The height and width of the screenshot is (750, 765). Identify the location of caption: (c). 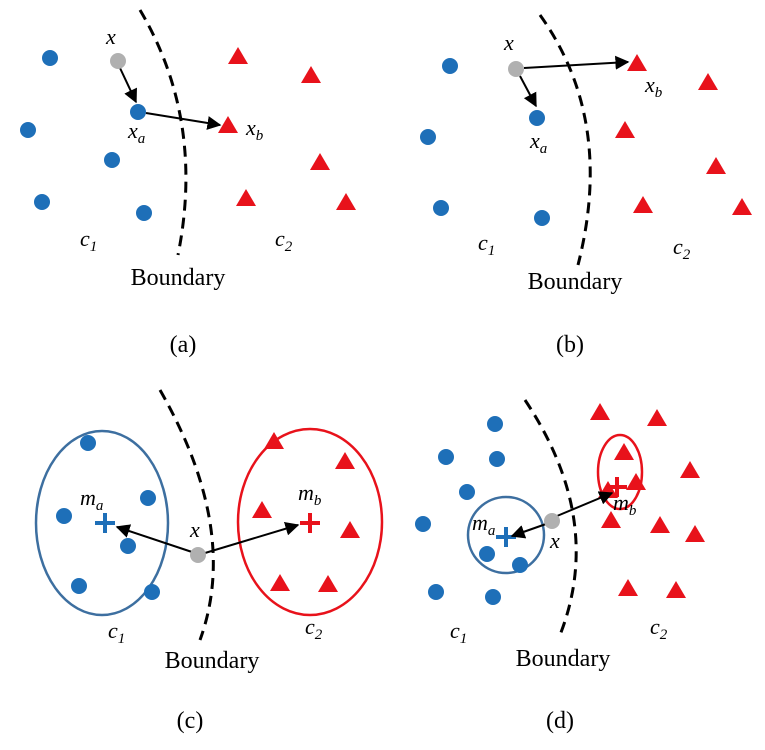
(190, 721).